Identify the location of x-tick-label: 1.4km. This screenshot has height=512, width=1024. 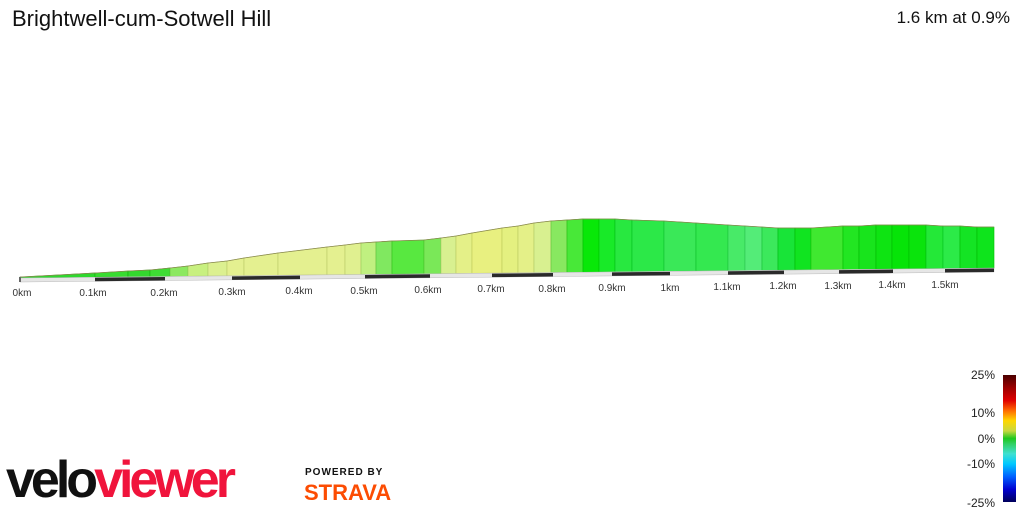
(892, 285).